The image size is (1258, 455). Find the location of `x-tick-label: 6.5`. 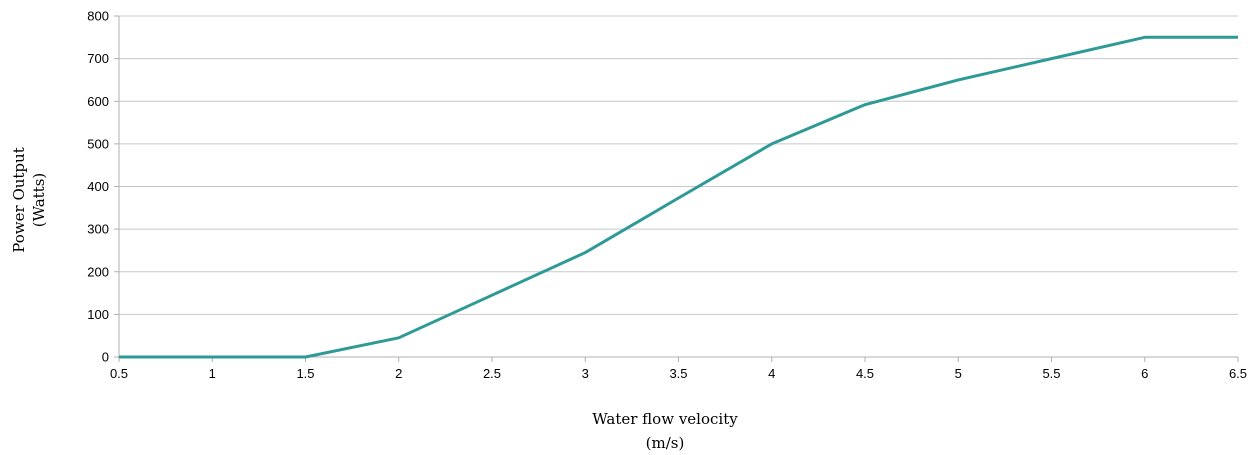

x-tick-label: 6.5 is located at coordinates (1238, 373).